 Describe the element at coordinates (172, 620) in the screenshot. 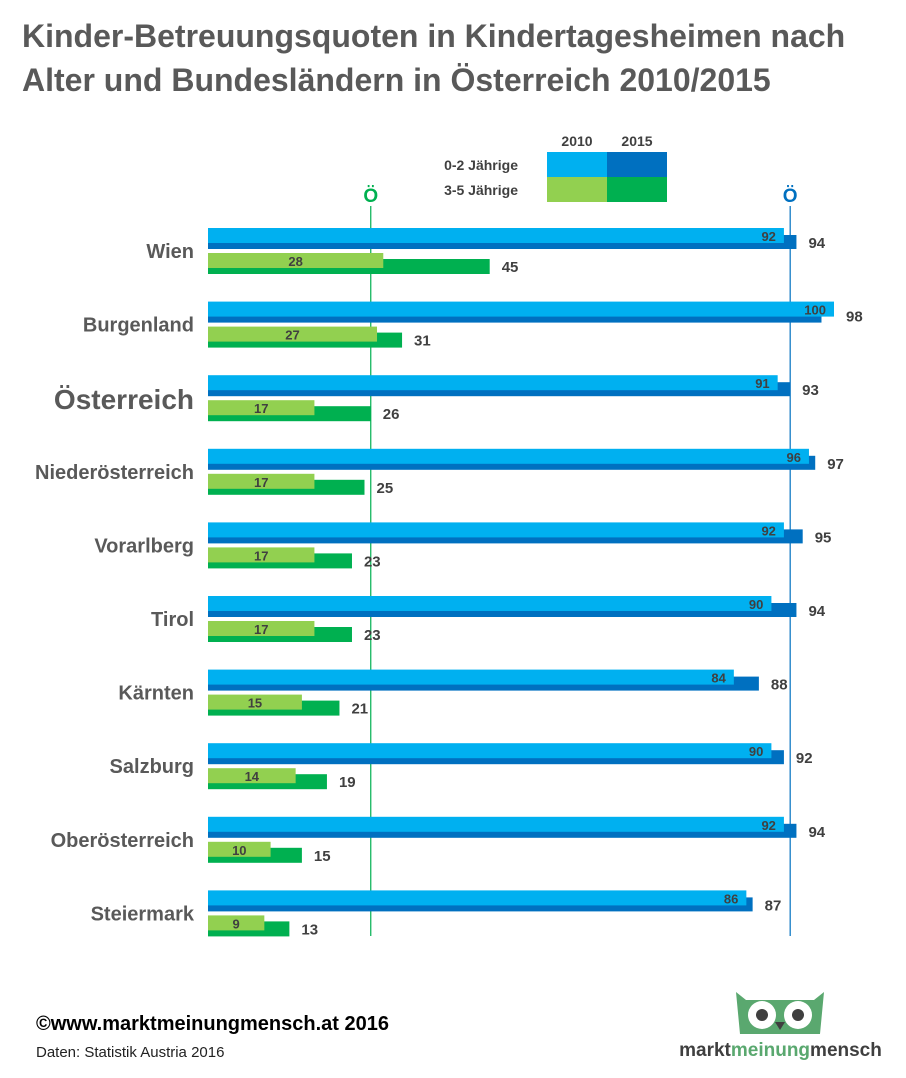

I see `category-label: Tirol` at that location.